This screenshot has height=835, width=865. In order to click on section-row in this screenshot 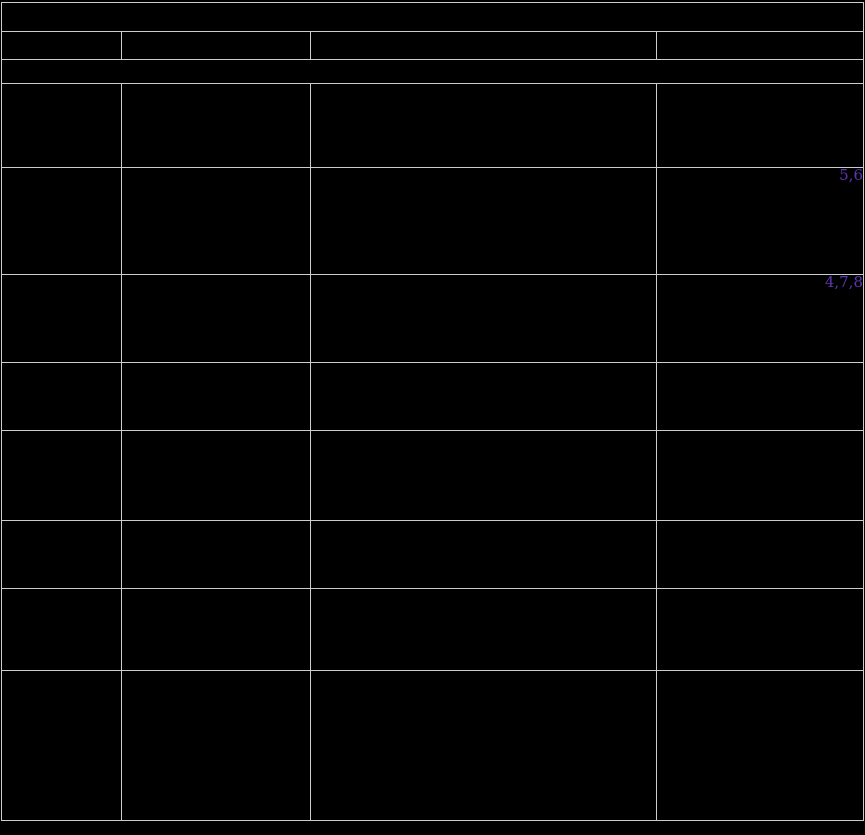, I will do `click(432, 71)`.